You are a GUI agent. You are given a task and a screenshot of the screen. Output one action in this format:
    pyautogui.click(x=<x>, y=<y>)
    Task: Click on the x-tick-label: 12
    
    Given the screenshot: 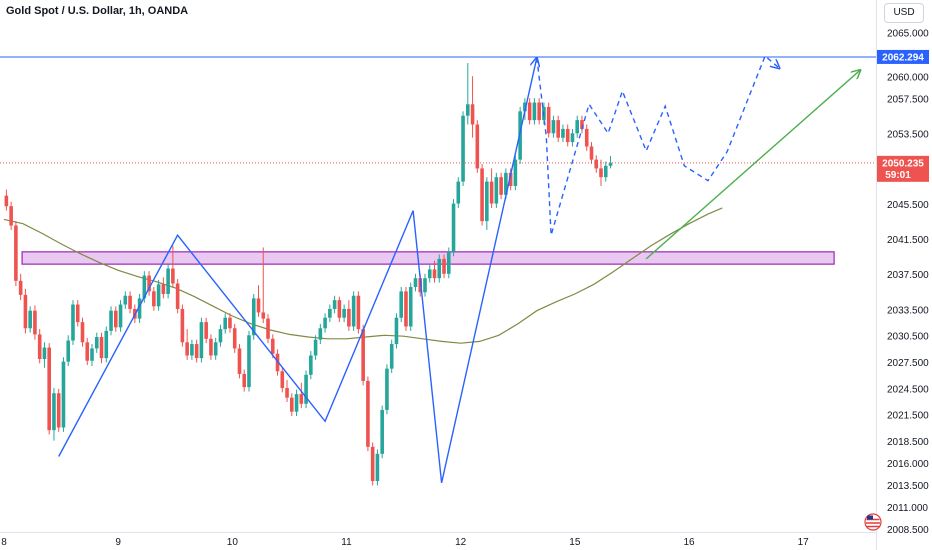 What is the action you would take?
    pyautogui.click(x=461, y=542)
    